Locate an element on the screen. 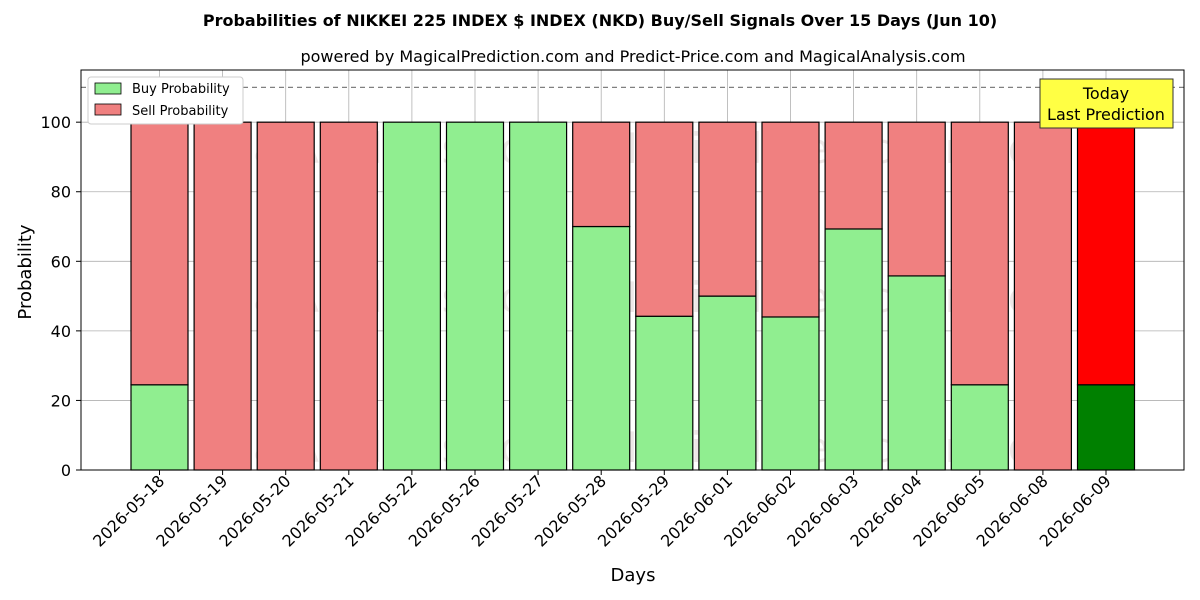 The width and height of the screenshot is (1200, 600). legend-label-sell: Sell Probability is located at coordinates (180, 111).